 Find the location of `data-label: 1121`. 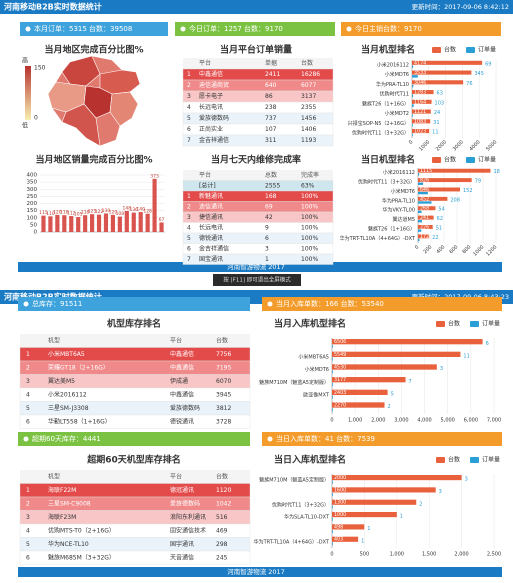

data-label: 1121 is located at coordinates (420, 112).